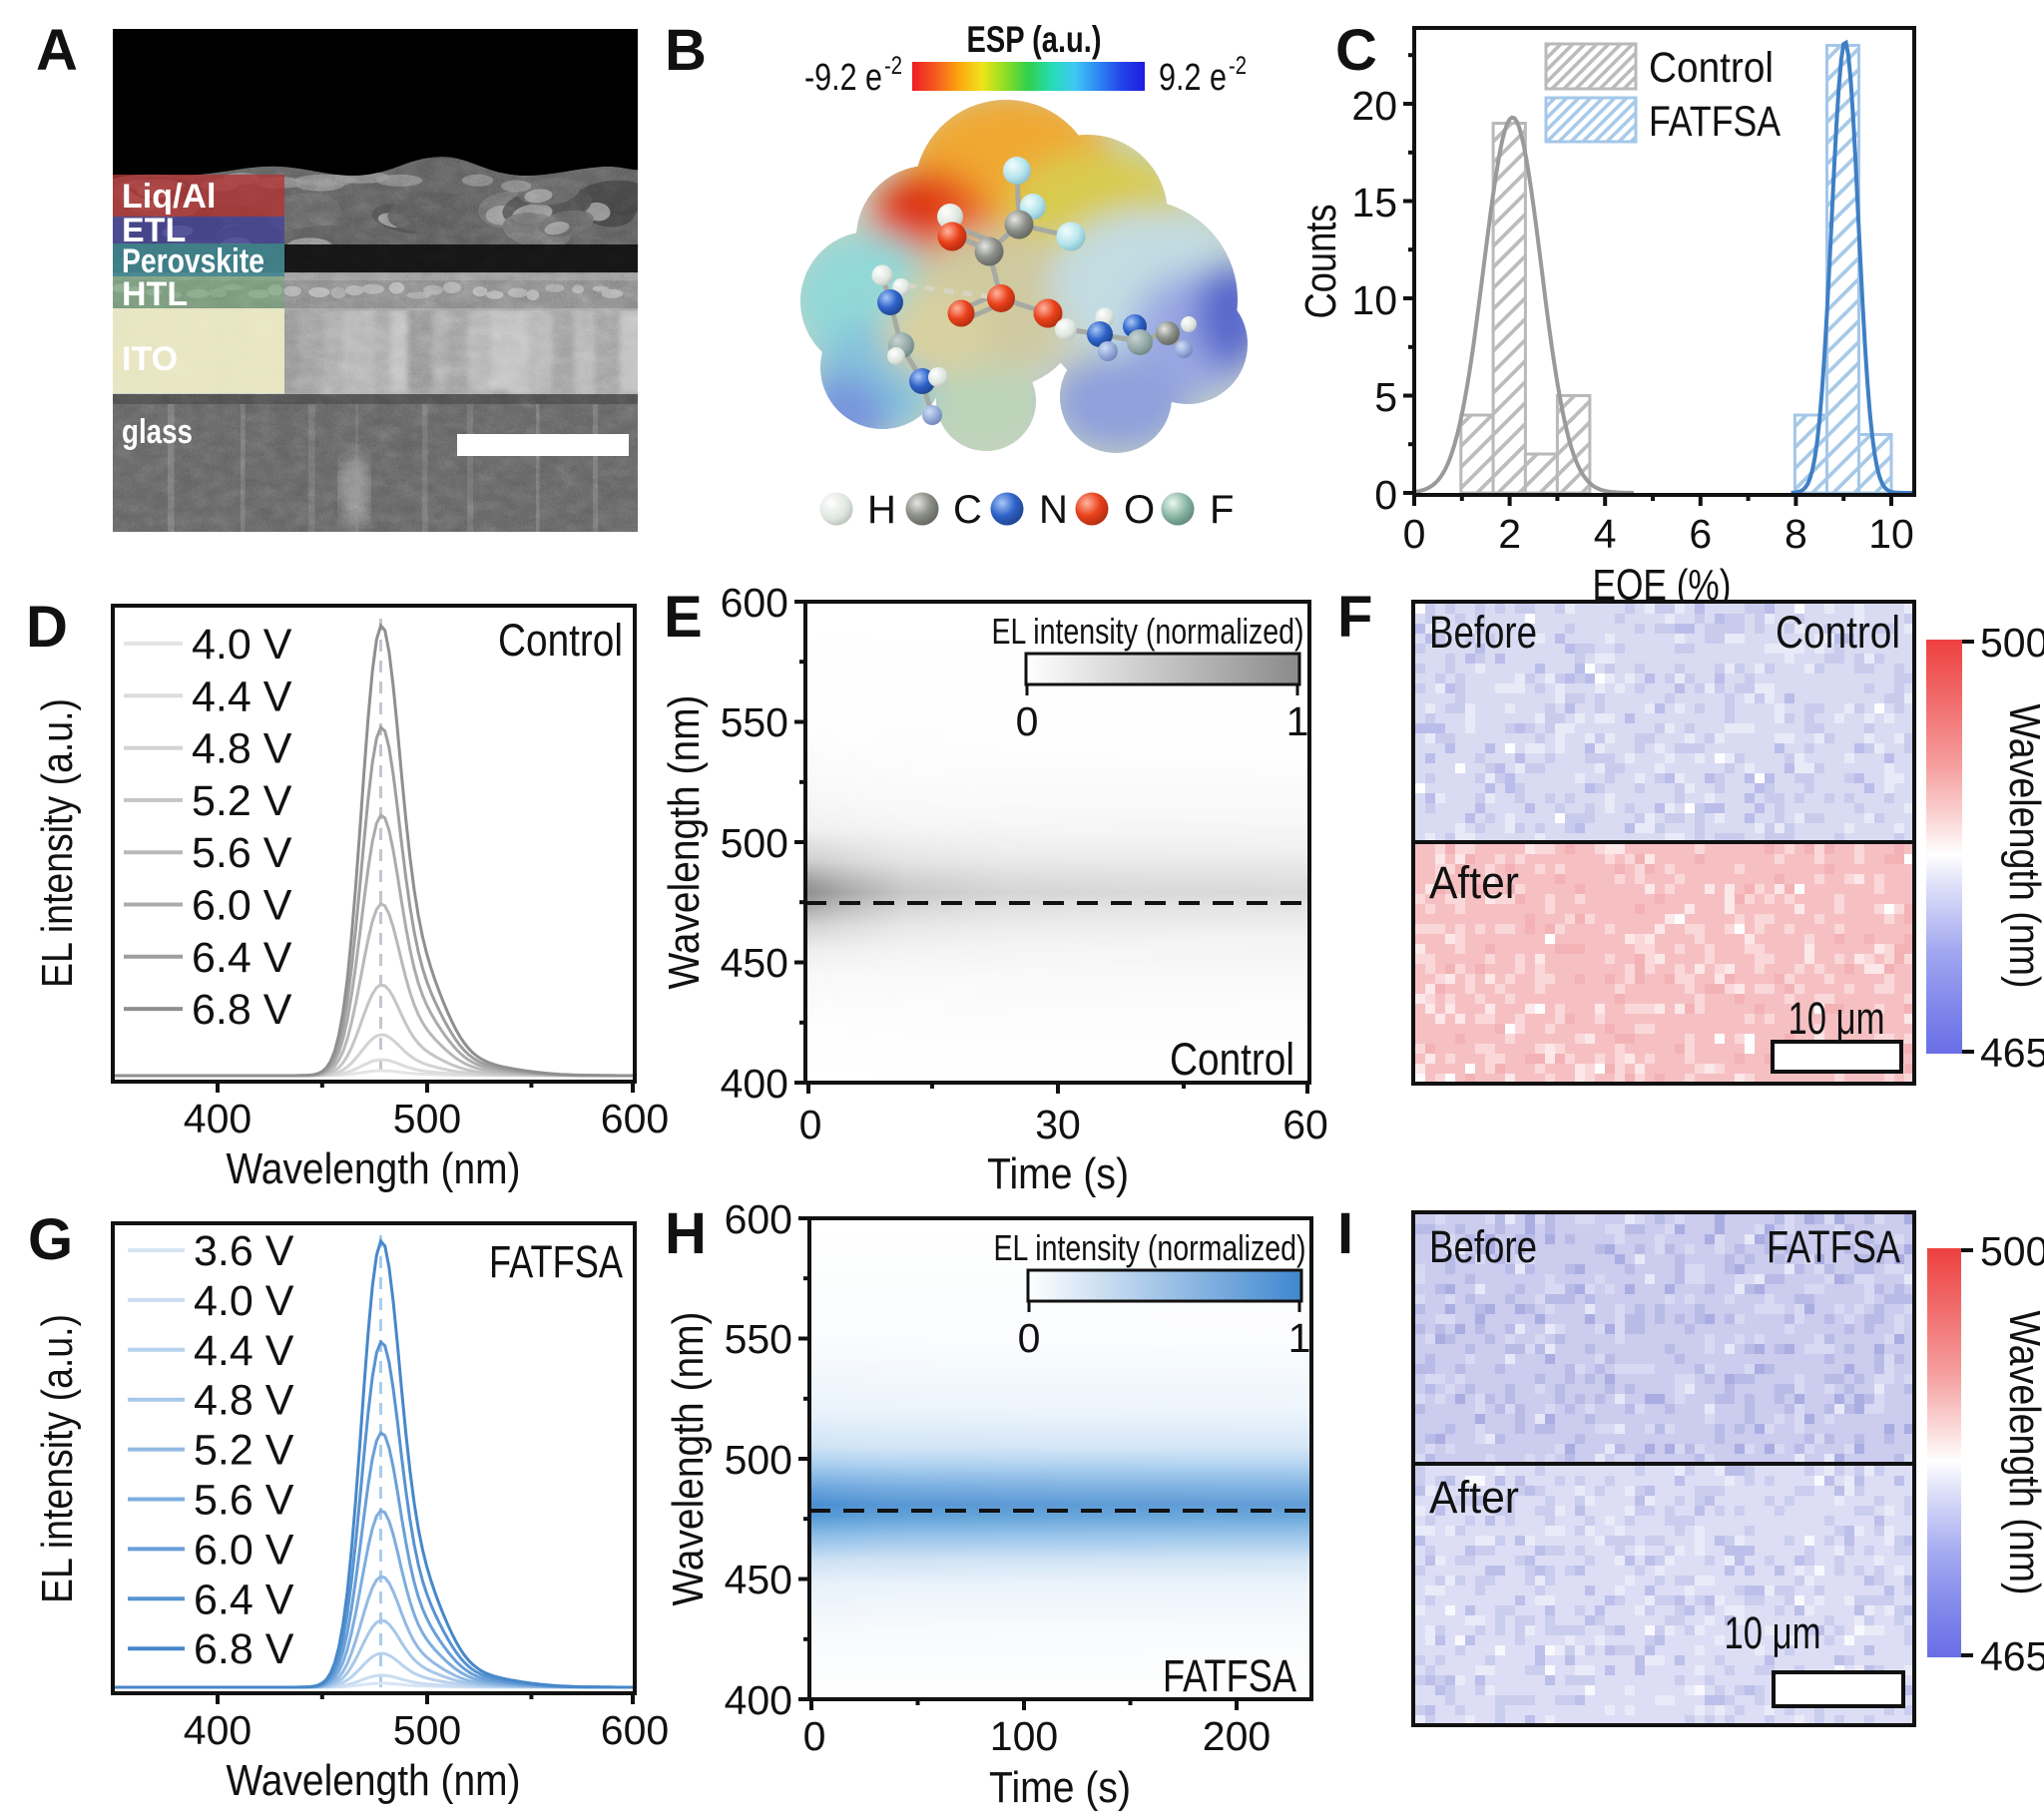 Image resolution: width=2044 pixels, height=1812 pixels. Describe the element at coordinates (1053, 510) in the screenshot. I see `svg-text: N` at that location.